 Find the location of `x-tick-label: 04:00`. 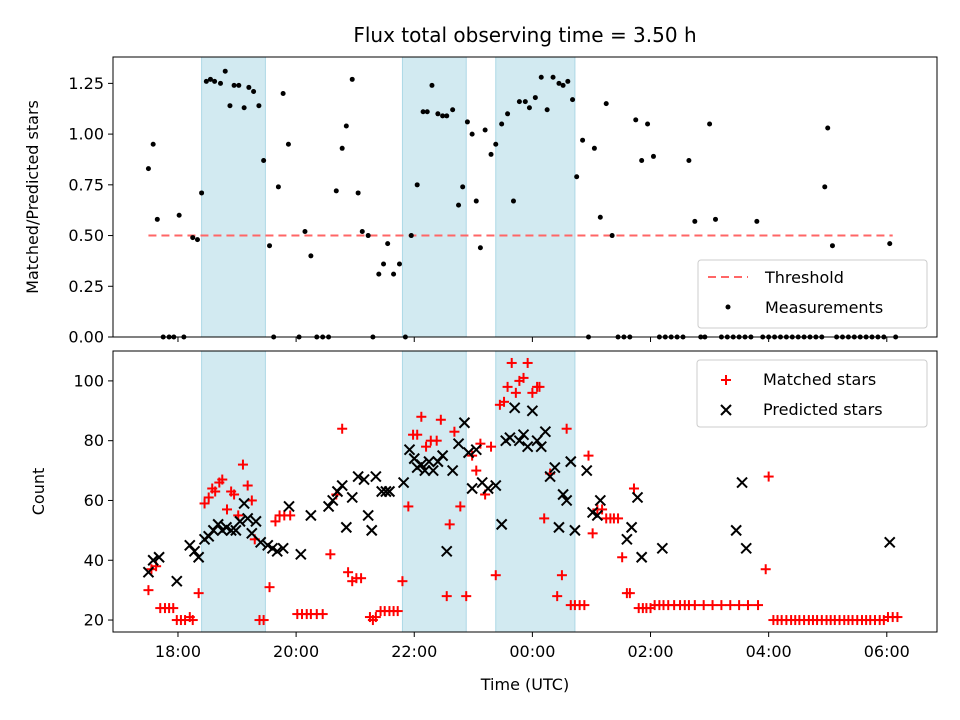

x-tick-label: 04:00 is located at coordinates (769, 651).